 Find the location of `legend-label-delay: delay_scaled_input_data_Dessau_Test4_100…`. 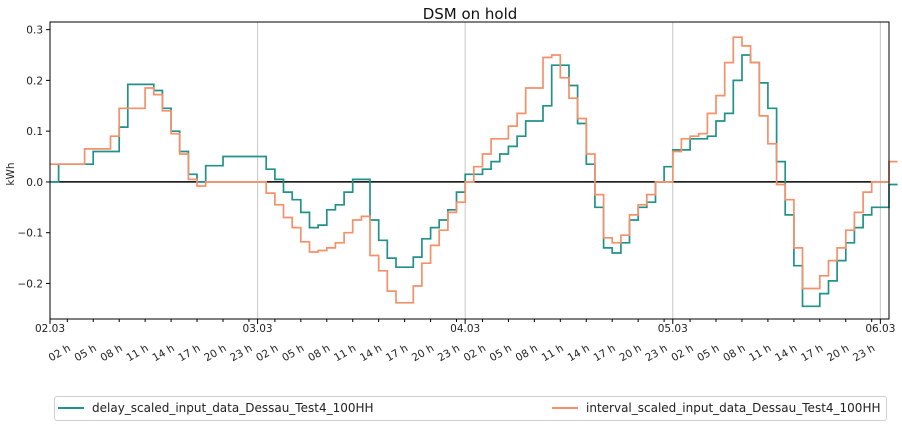

legend-label-delay: delay_scaled_input_data_Dessau_Test4_100… is located at coordinates (233, 408).